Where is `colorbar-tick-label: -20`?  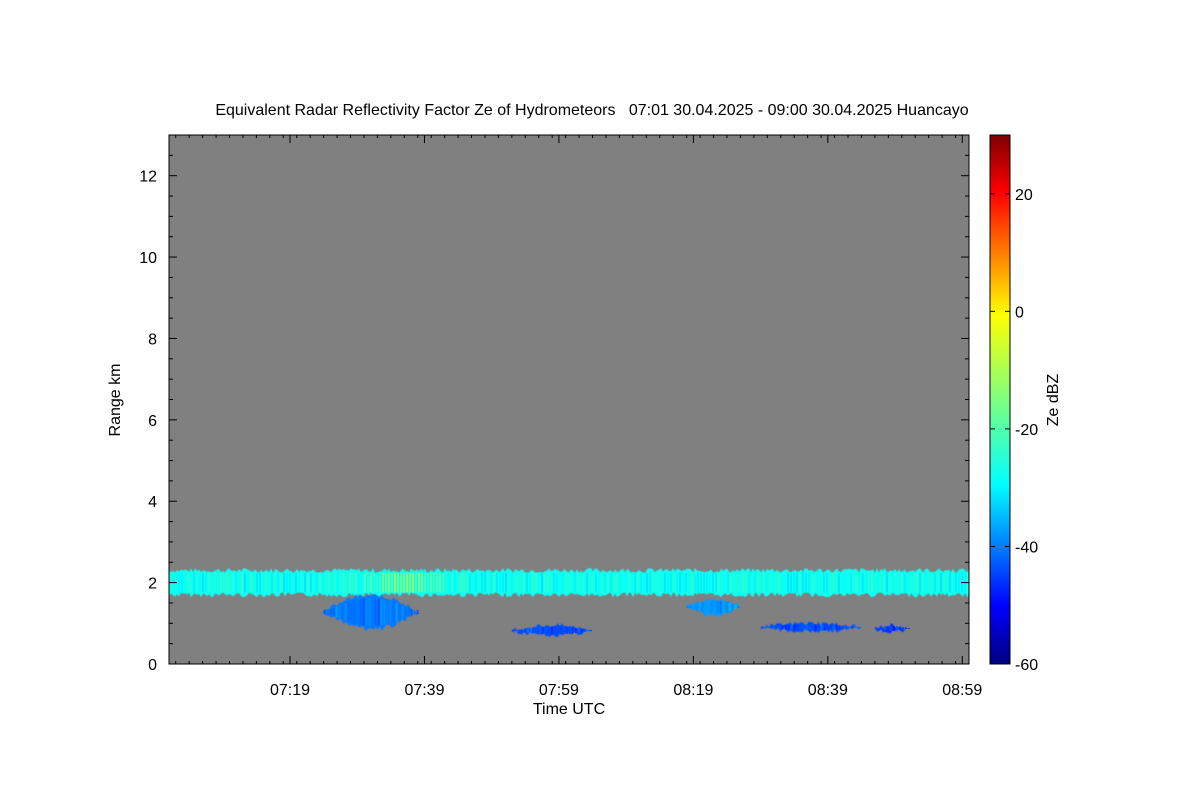
colorbar-tick-label: -20 is located at coordinates (1026, 430).